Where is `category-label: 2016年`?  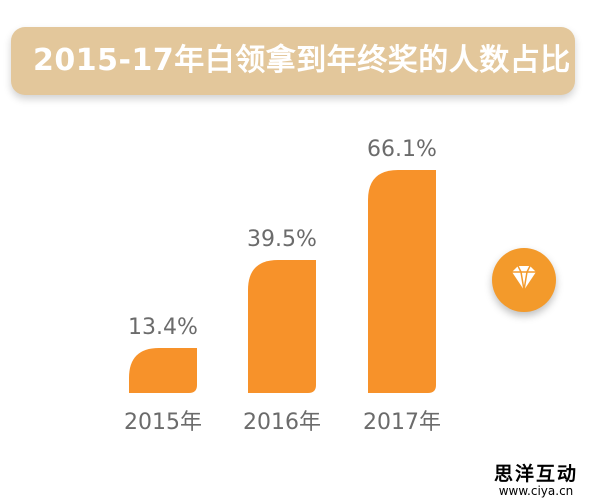 category-label: 2016年 is located at coordinates (282, 422).